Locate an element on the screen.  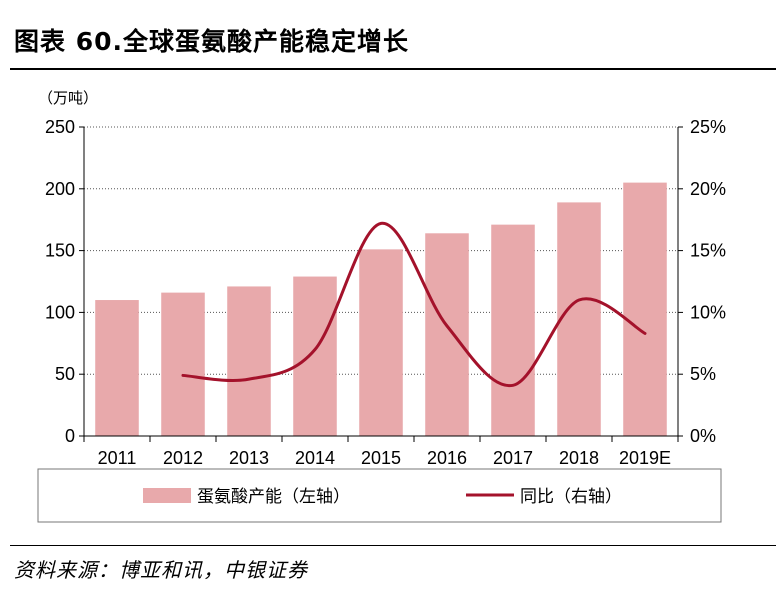
y-left-tick-label: 250 is located at coordinates (60, 127).